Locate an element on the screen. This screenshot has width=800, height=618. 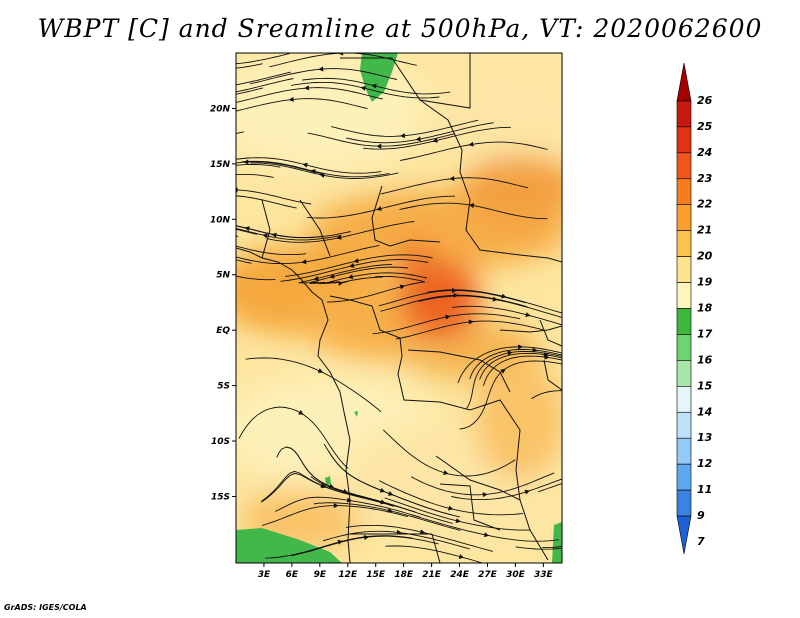
lat-tick-label: 10S is located at coordinates (220, 442).